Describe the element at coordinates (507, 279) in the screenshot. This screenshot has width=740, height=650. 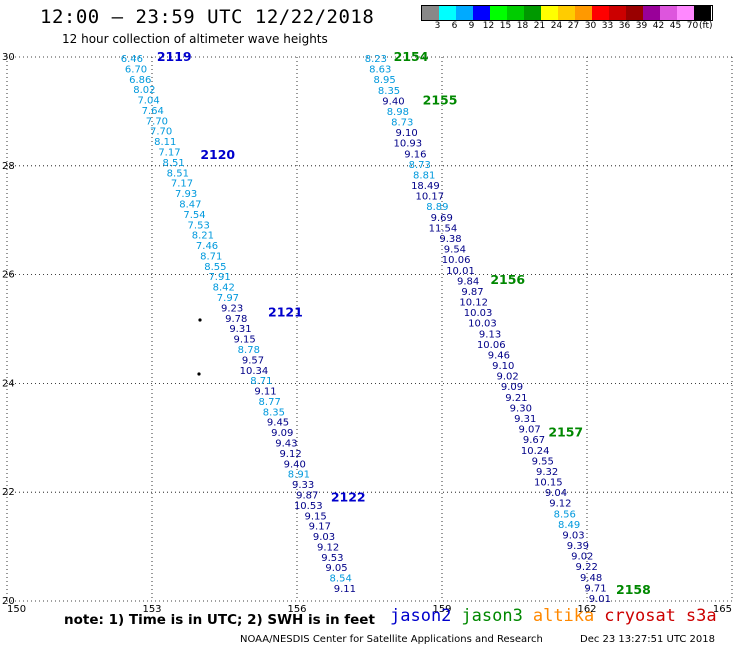
I see `pass-number-label: 2156` at that location.